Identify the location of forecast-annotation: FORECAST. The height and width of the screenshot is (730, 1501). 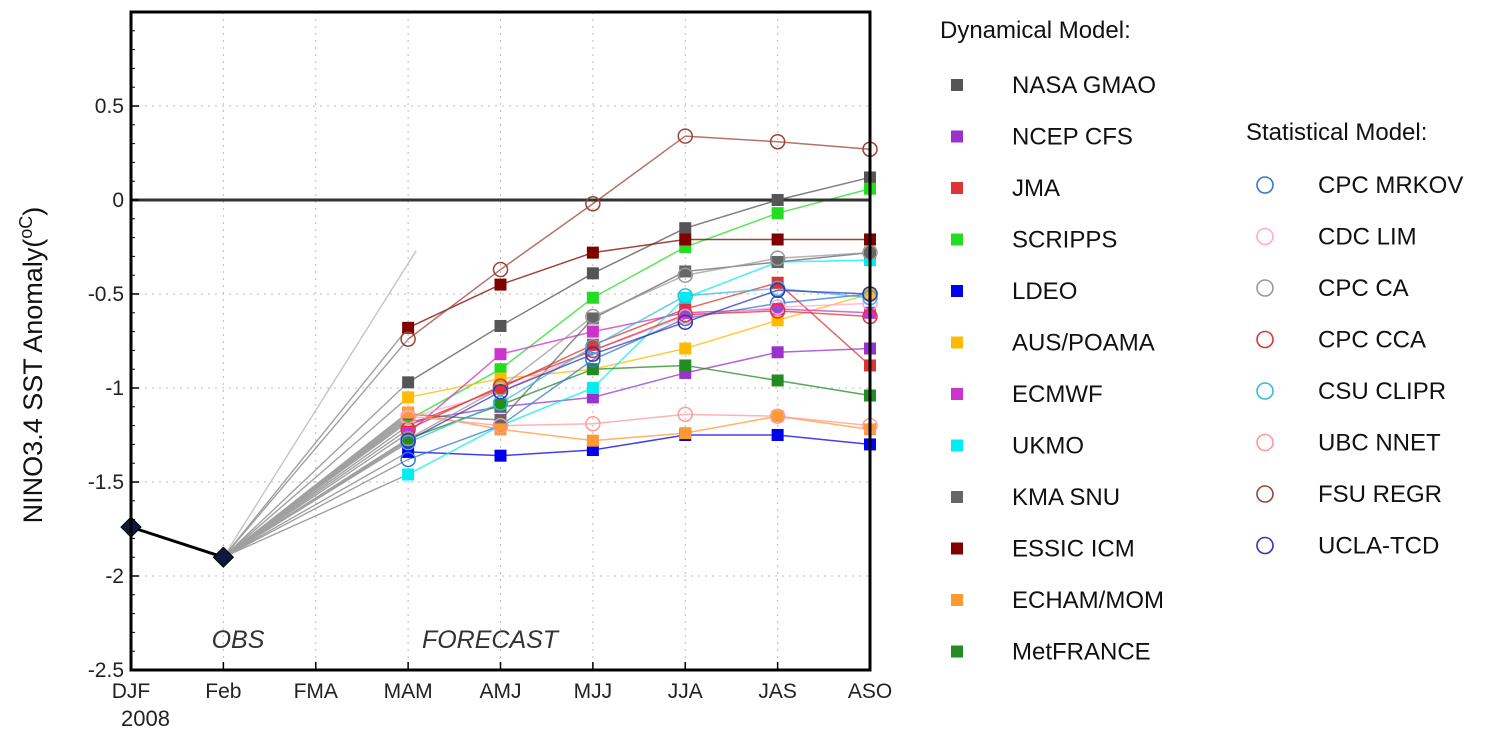
(491, 640).